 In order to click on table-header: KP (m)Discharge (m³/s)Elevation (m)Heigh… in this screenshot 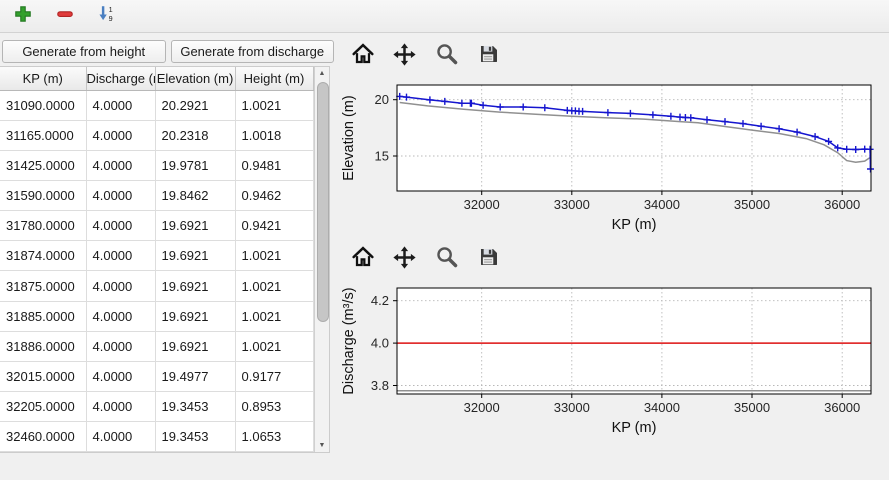, I will do `click(157, 79)`.